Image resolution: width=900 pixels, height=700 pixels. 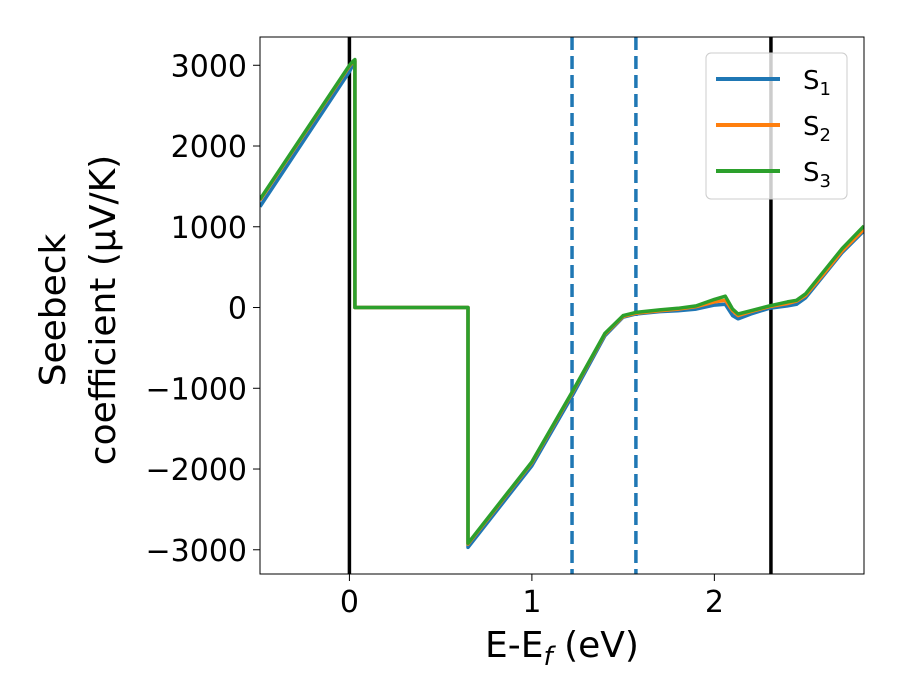 What do you see at coordinates (562, 648) in the screenshot?
I see `x-axis-label: E-Ef (eV)` at bounding box center [562, 648].